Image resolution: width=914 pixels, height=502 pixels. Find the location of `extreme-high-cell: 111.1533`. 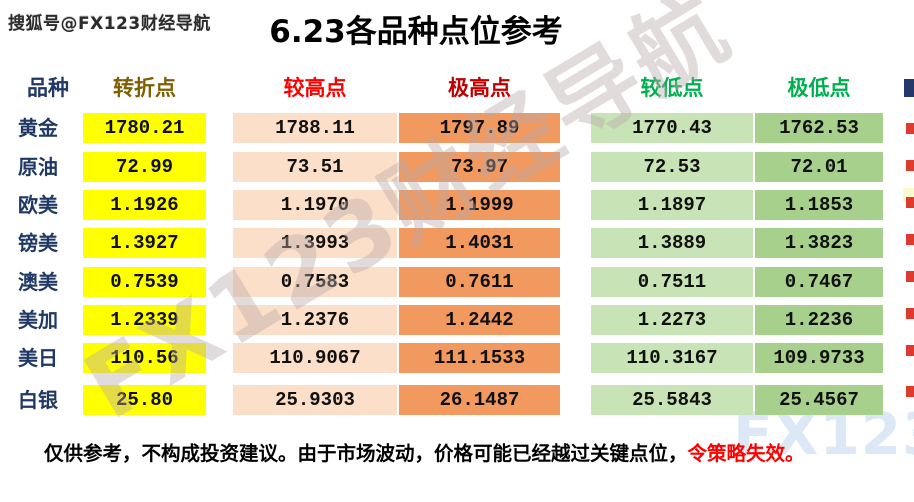

extreme-high-cell: 111.1533 is located at coordinates (479, 358).